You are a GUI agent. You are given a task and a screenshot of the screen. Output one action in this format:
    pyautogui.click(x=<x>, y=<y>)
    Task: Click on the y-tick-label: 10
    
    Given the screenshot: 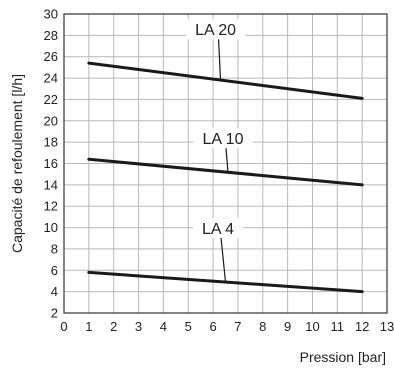 What is the action you would take?
    pyautogui.click(x=51, y=227)
    